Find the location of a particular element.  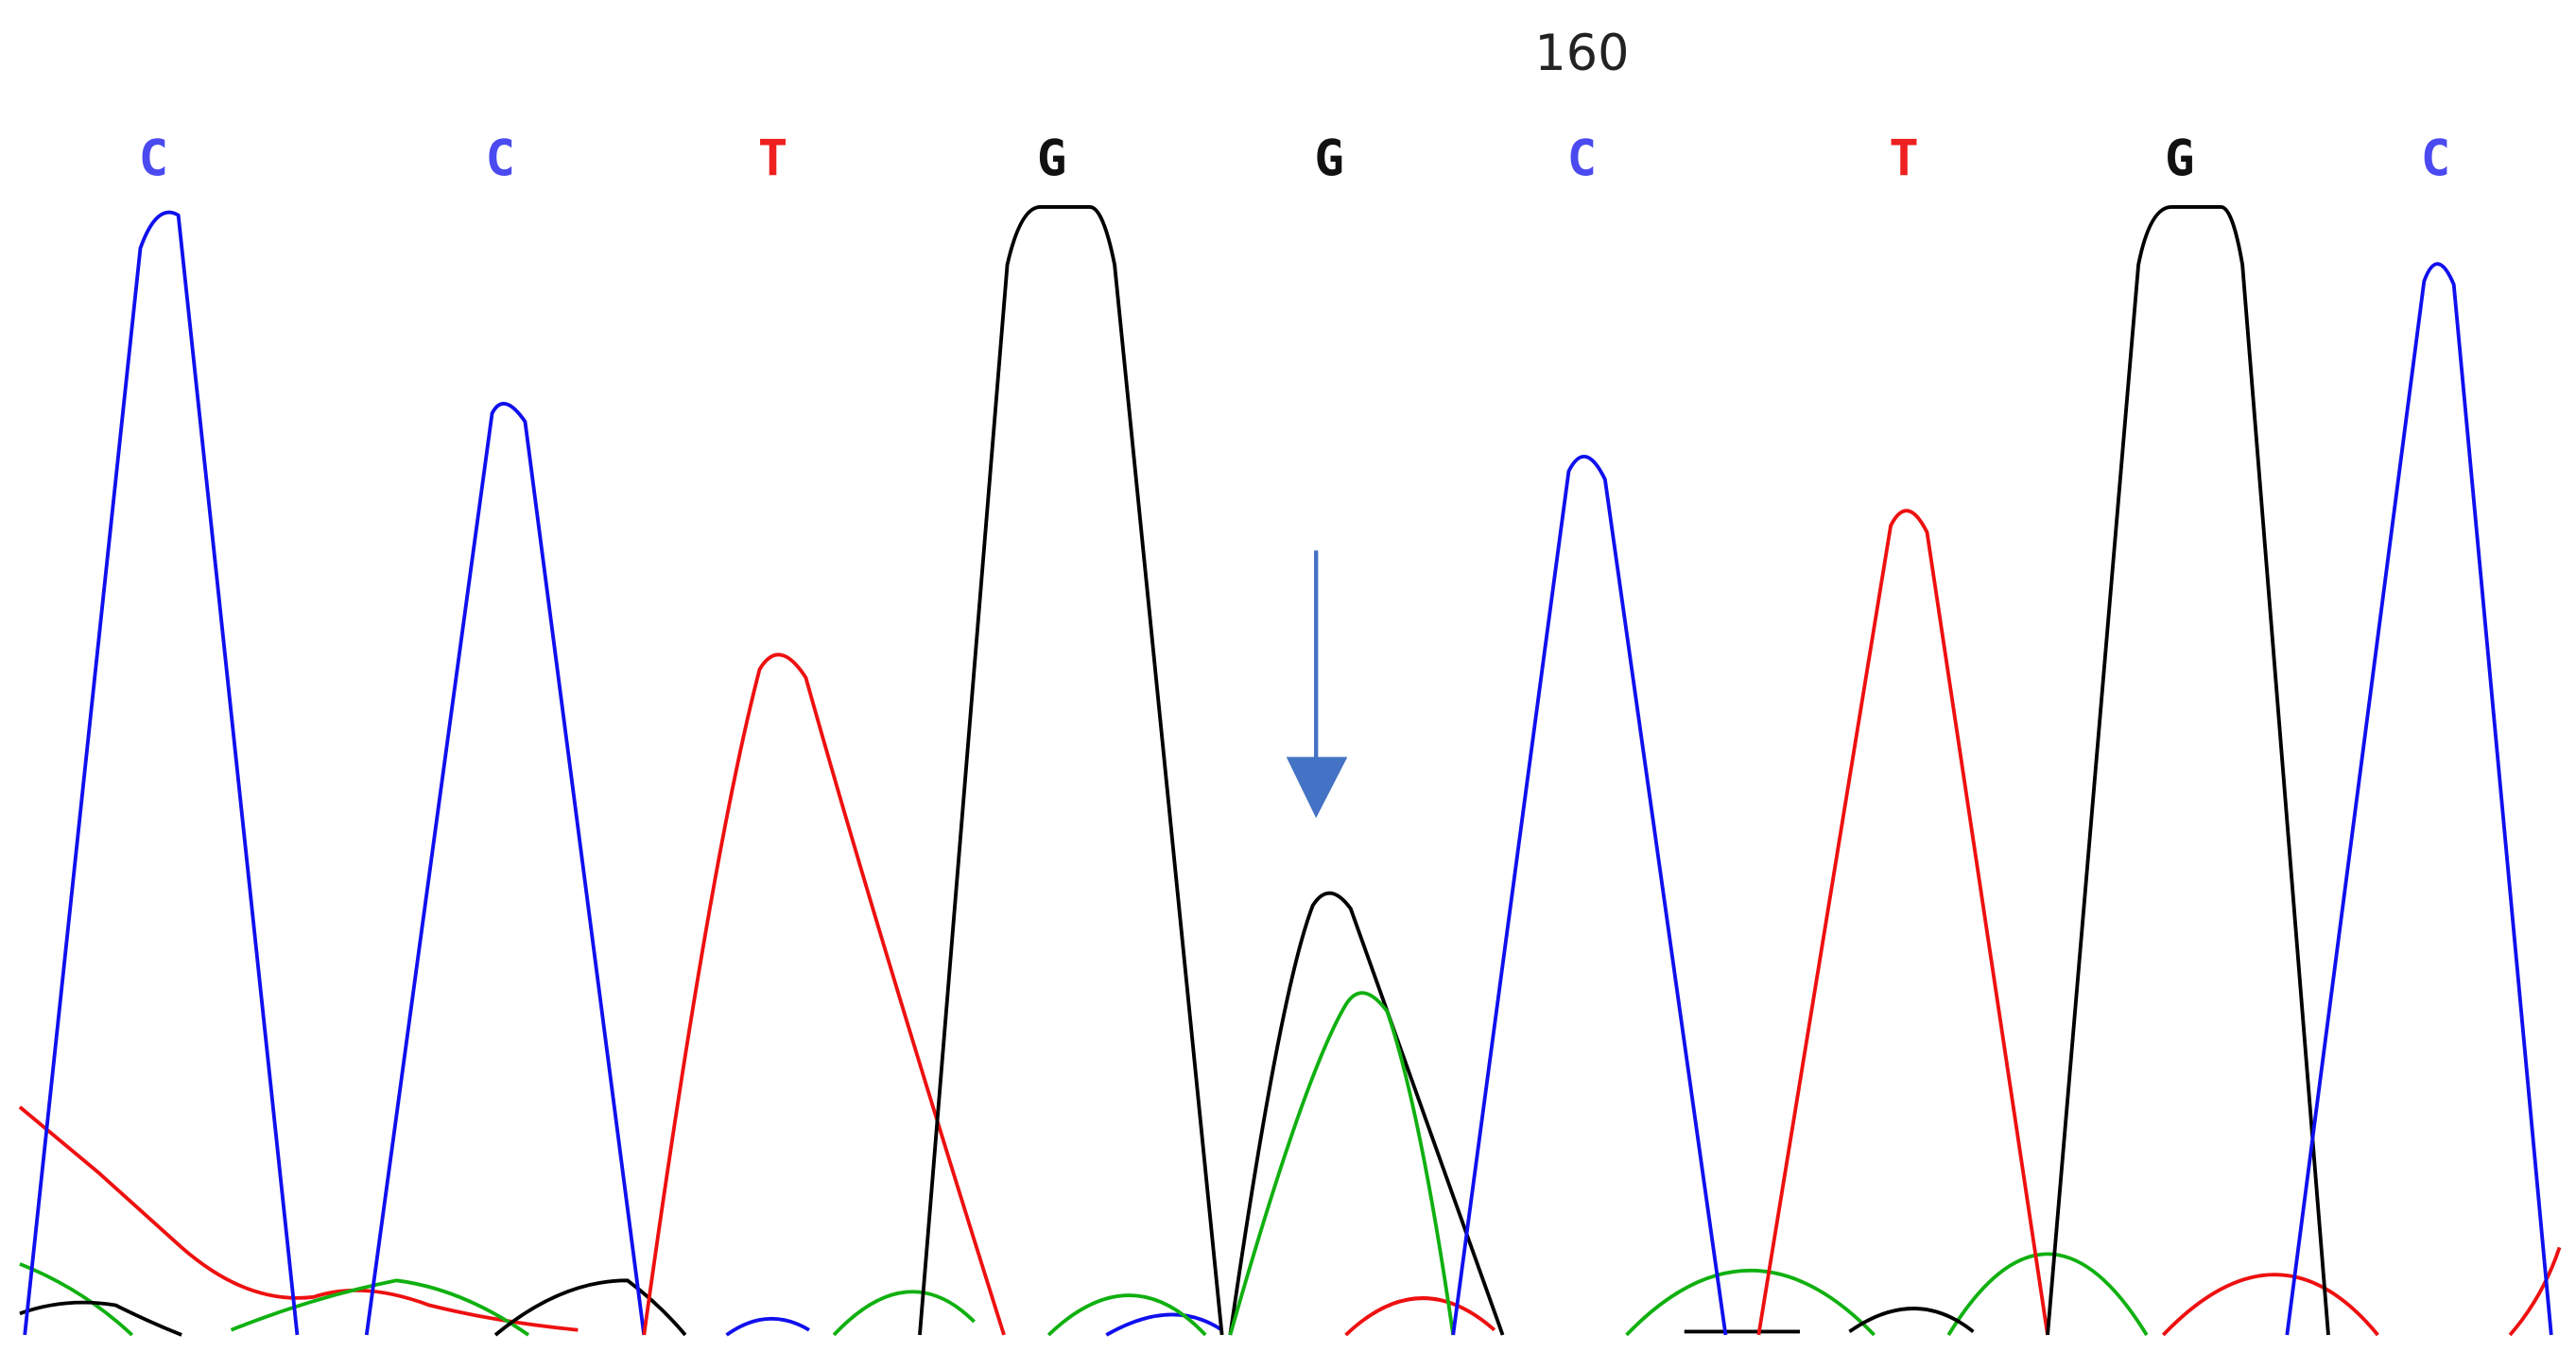

position-label: 160 is located at coordinates (1581, 53).